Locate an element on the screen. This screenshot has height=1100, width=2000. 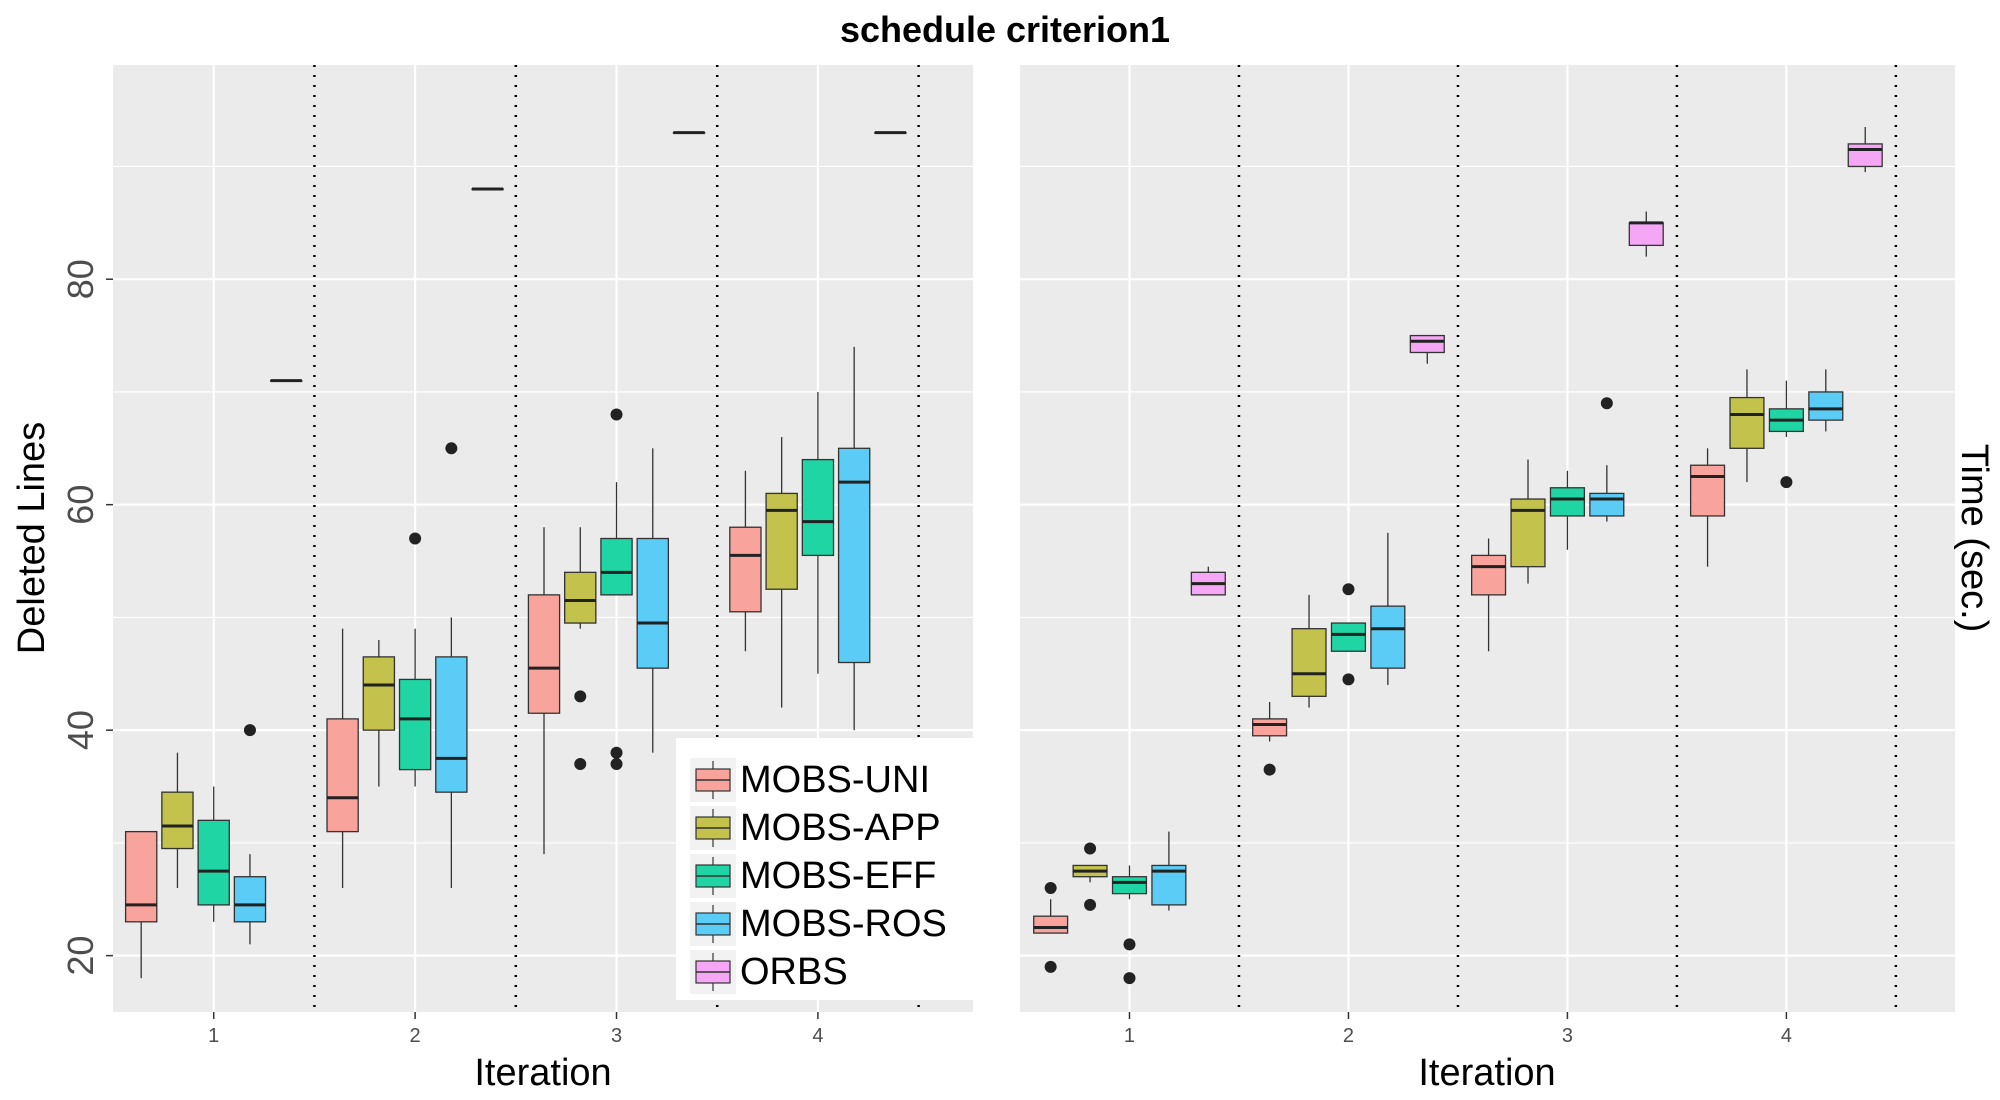
legend-label: MOBS-ROS is located at coordinates (843, 924).